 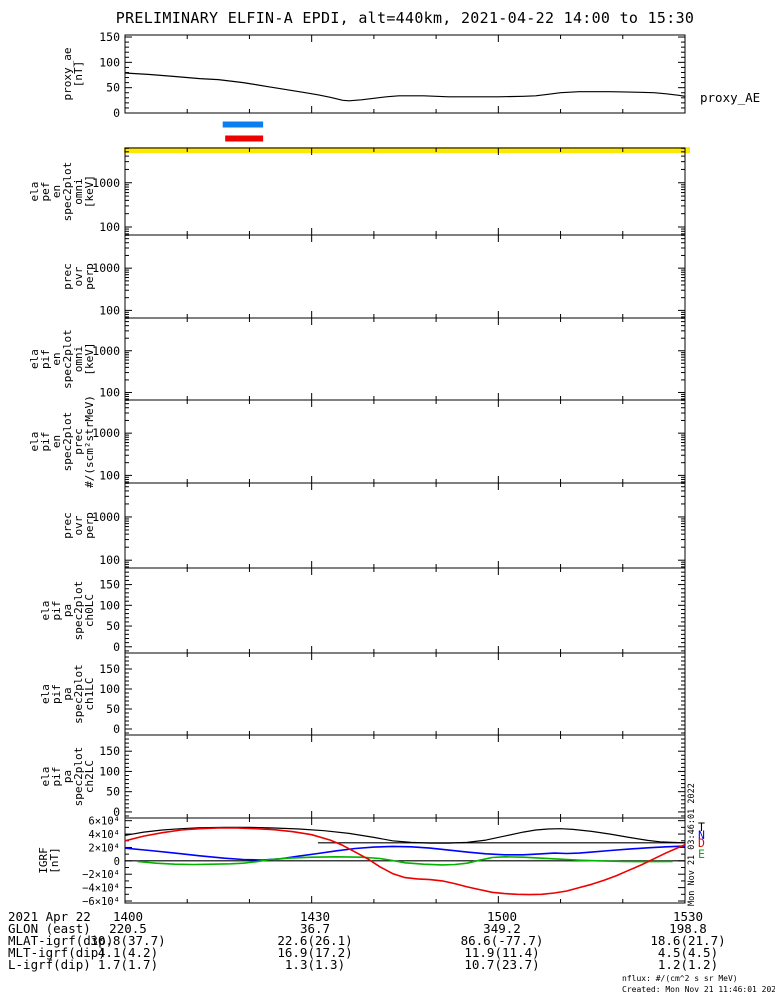 What do you see at coordinates (128, 940) in the screenshot?
I see `footer-value: 30.8(37.7)` at bounding box center [128, 940].